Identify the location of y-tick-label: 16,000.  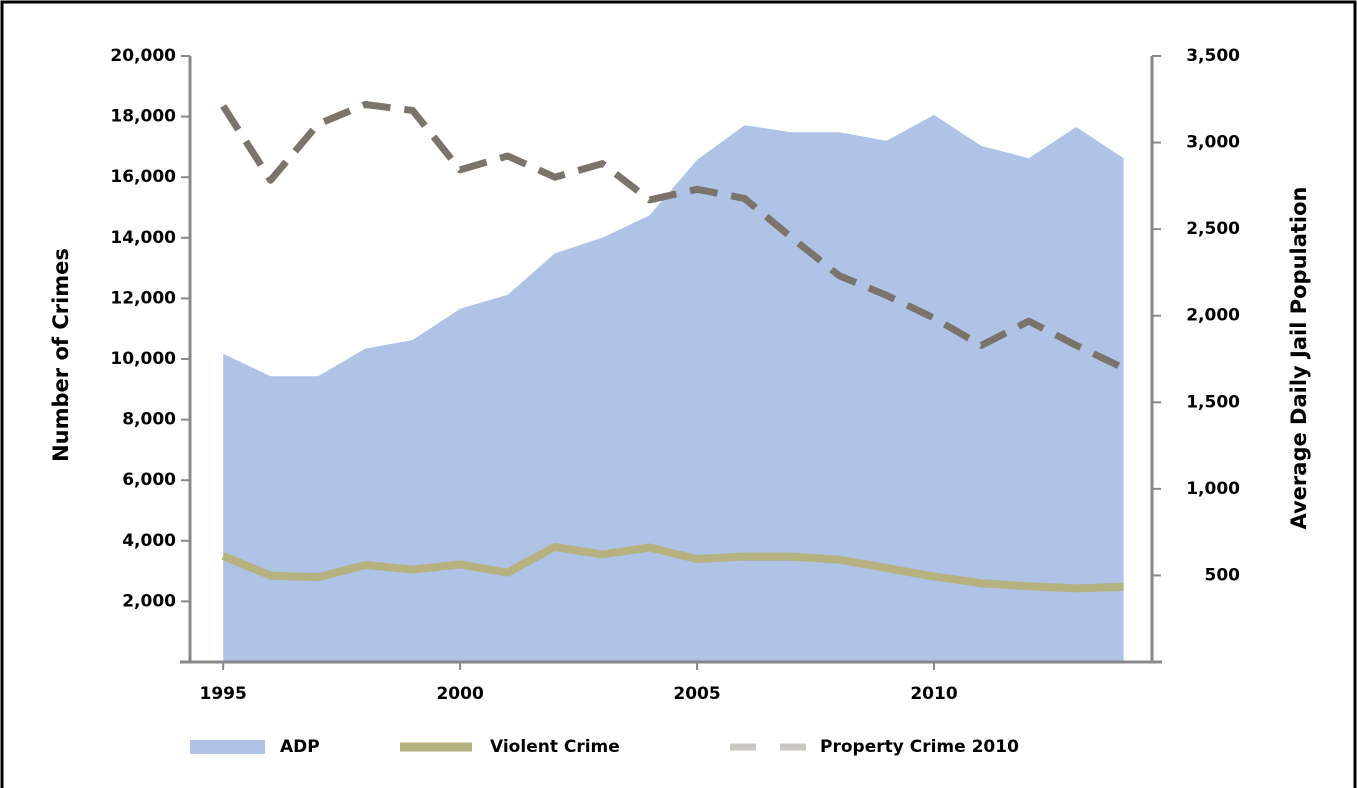
(143, 177).